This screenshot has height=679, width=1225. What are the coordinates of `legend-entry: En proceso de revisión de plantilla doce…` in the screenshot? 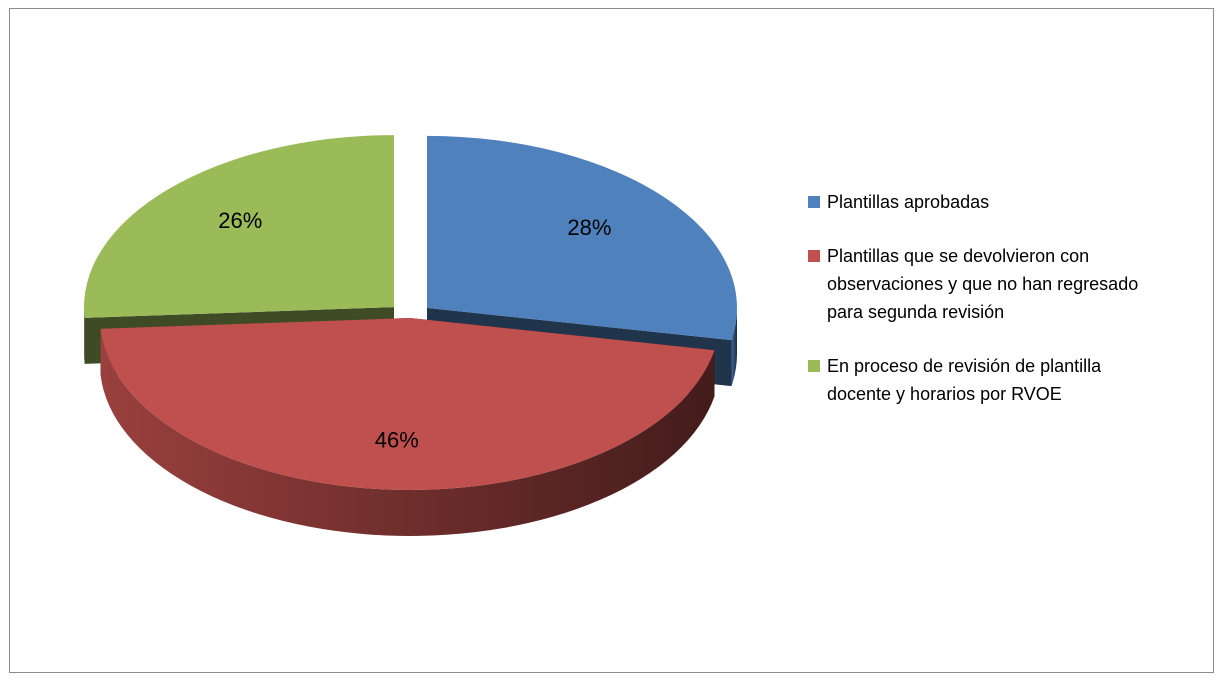 It's located at (978, 380).